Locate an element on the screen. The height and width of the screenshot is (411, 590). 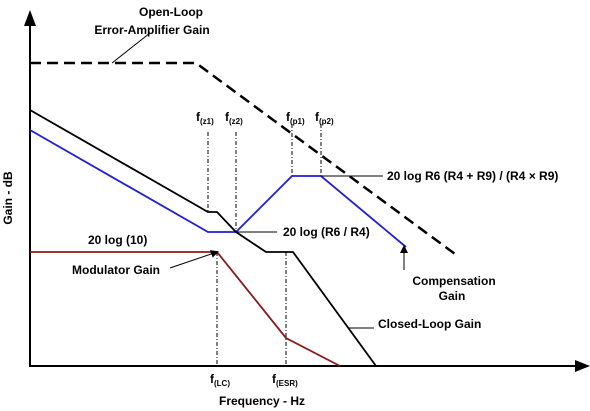
modulator-gain-formula: 20 log (10) is located at coordinates (117, 240).